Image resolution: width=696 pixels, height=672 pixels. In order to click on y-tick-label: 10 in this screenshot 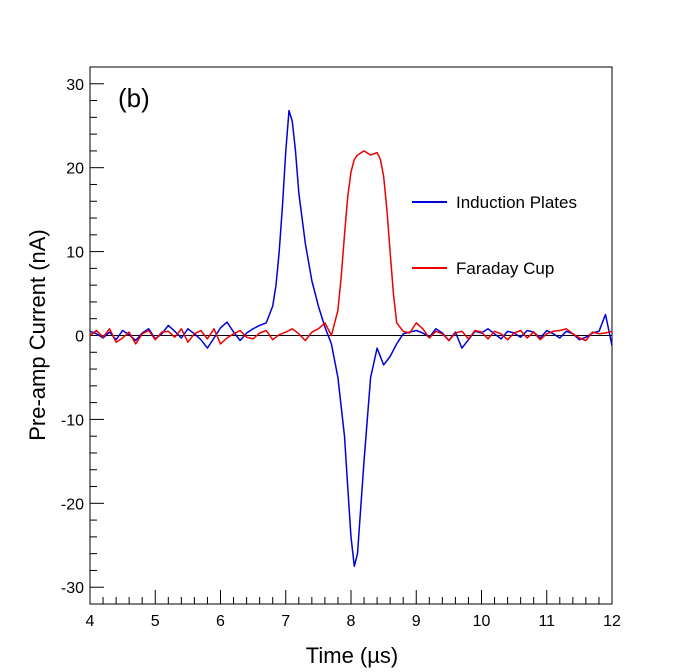, I will do `click(75, 253)`.